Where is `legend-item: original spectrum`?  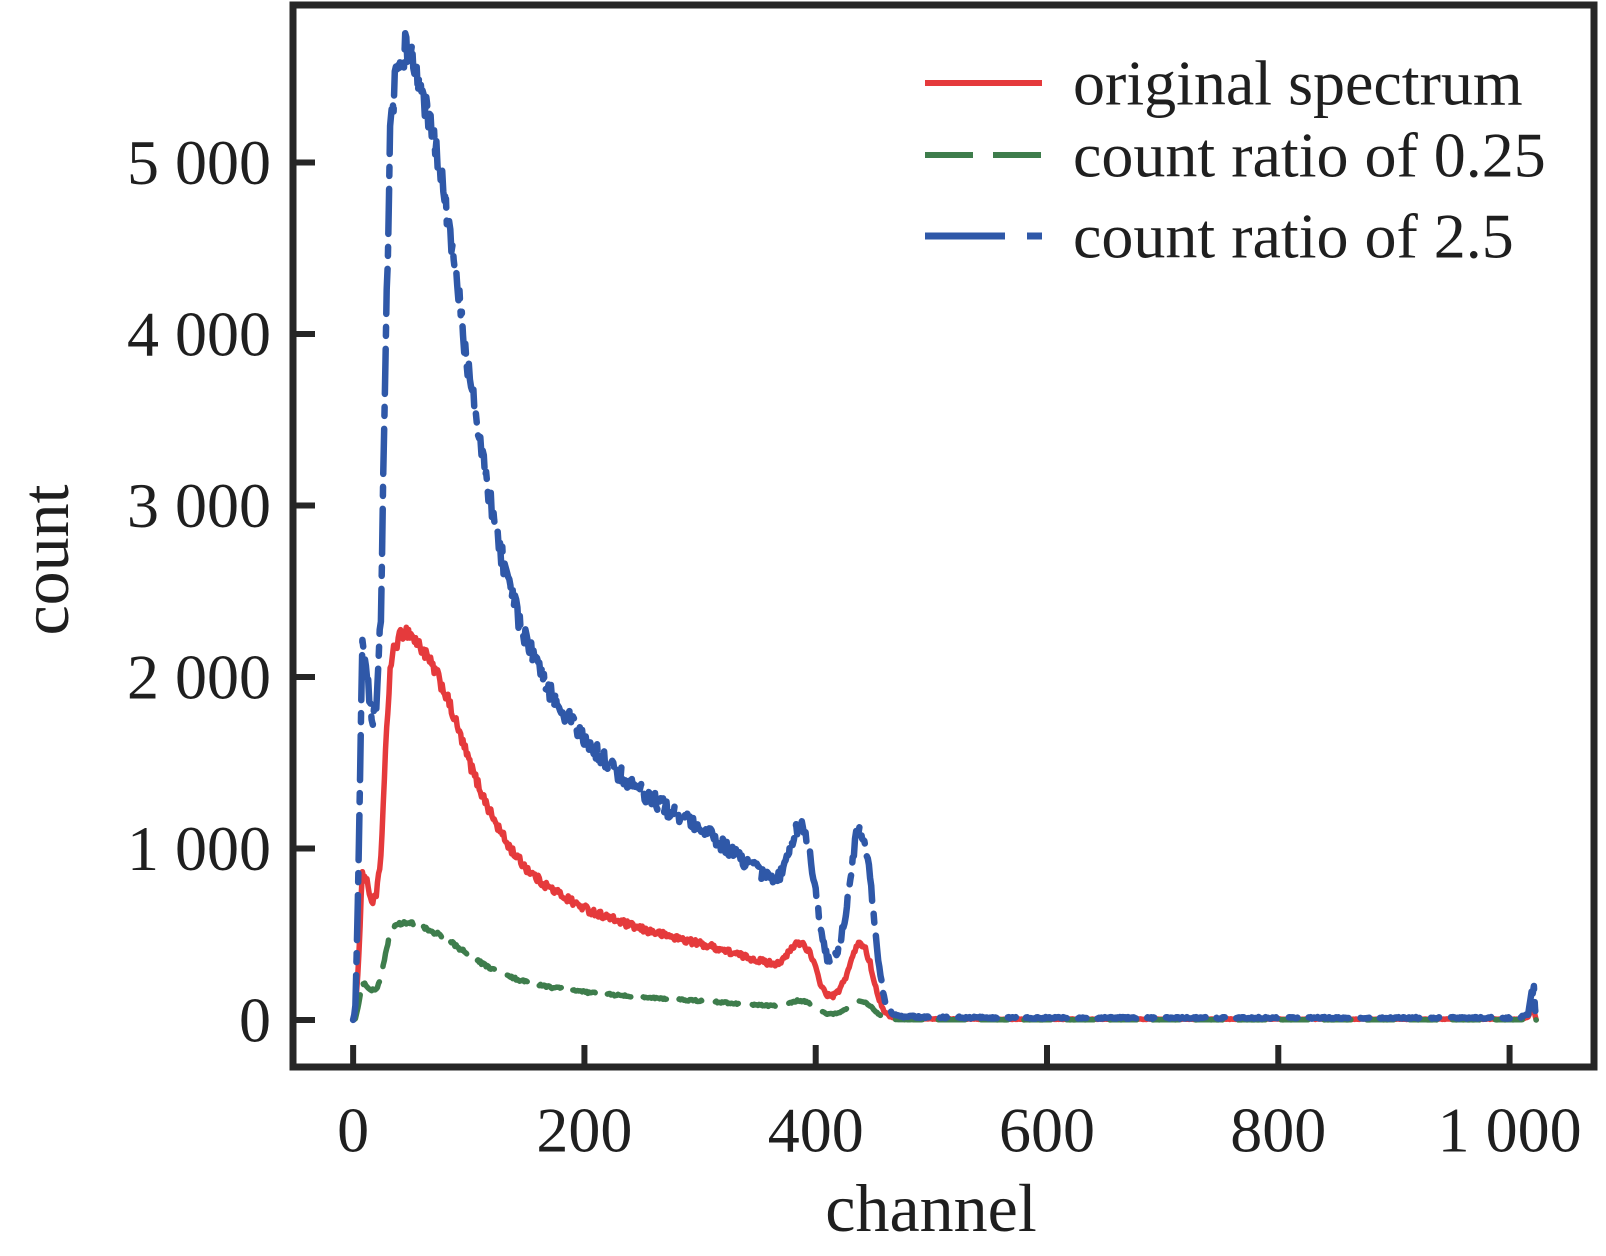
legend-item: original spectrum is located at coordinates (1224, 83).